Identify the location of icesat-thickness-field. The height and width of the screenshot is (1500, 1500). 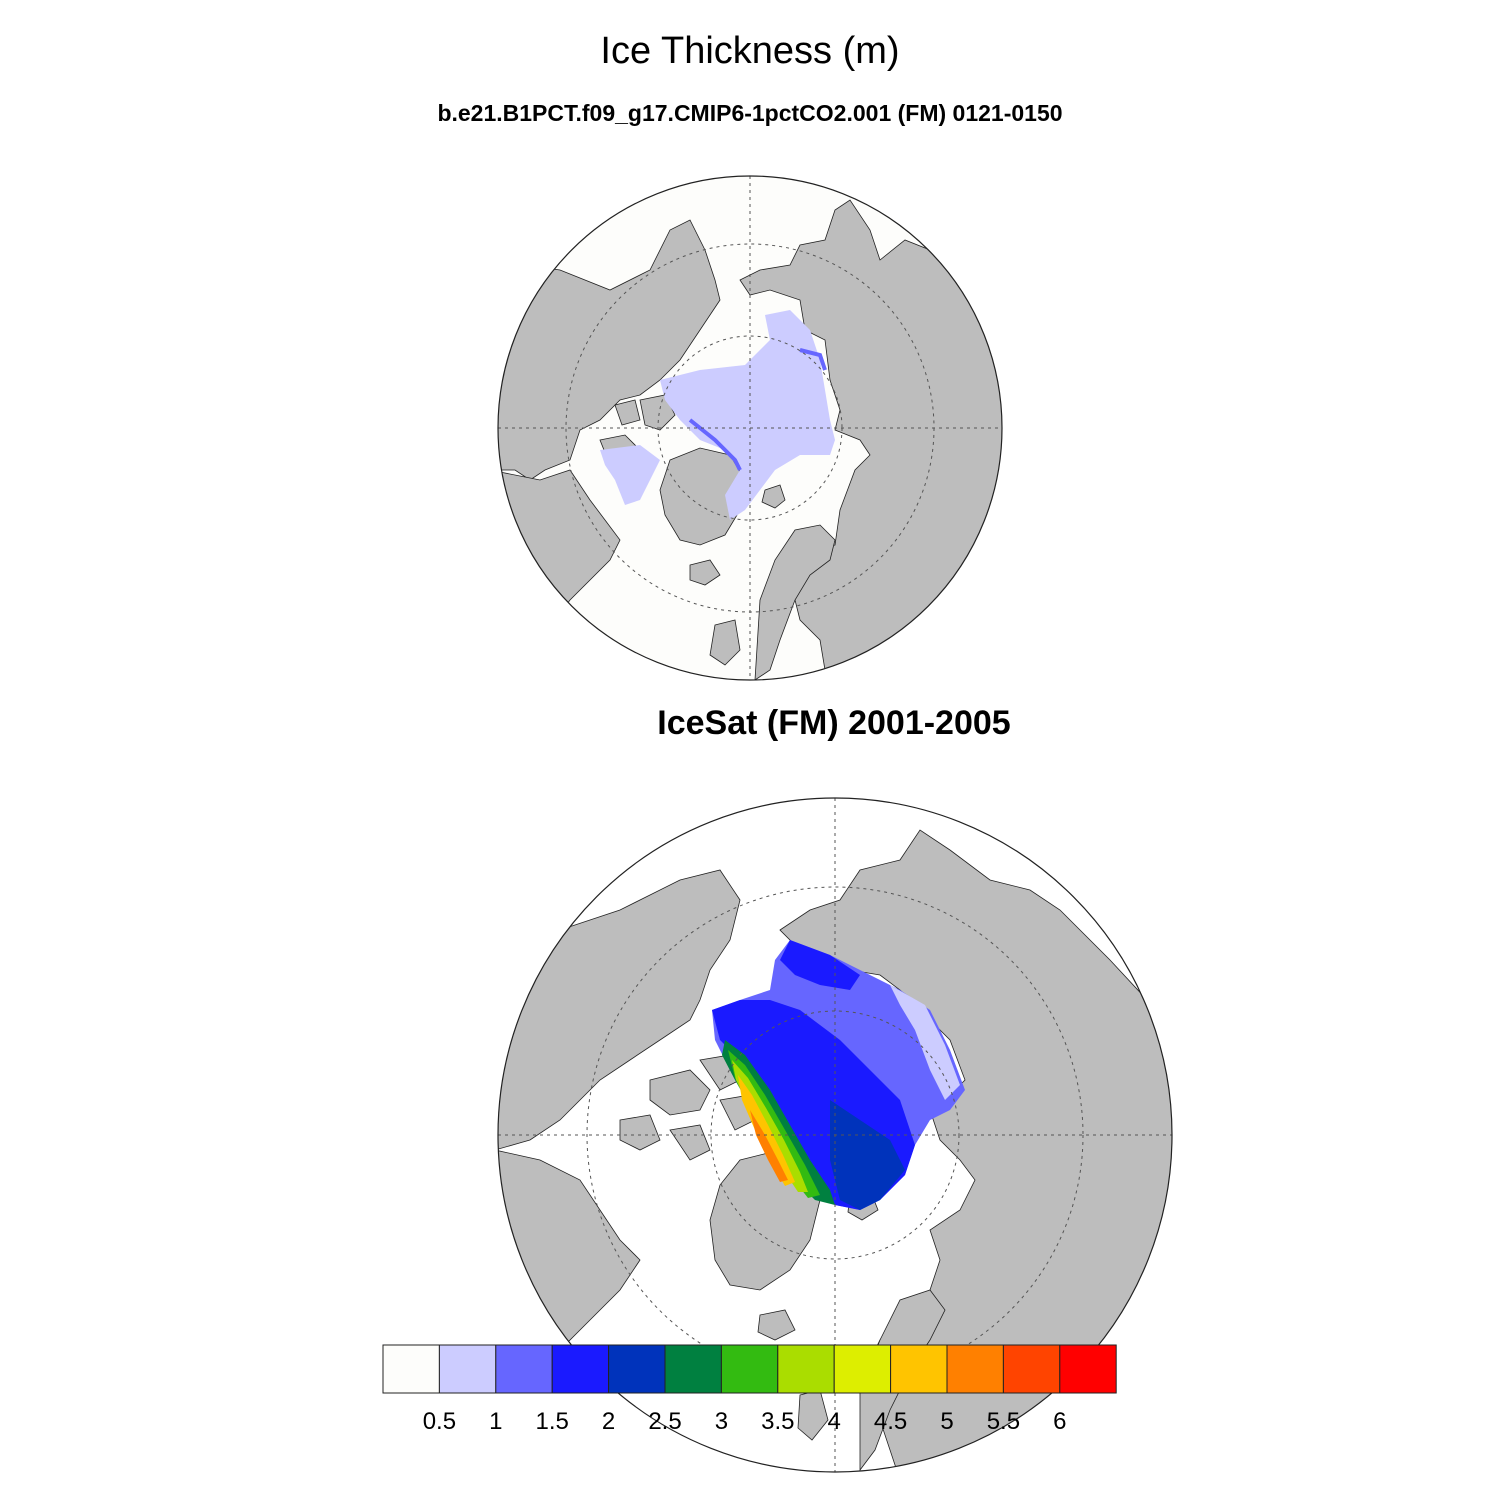
(838, 1075).